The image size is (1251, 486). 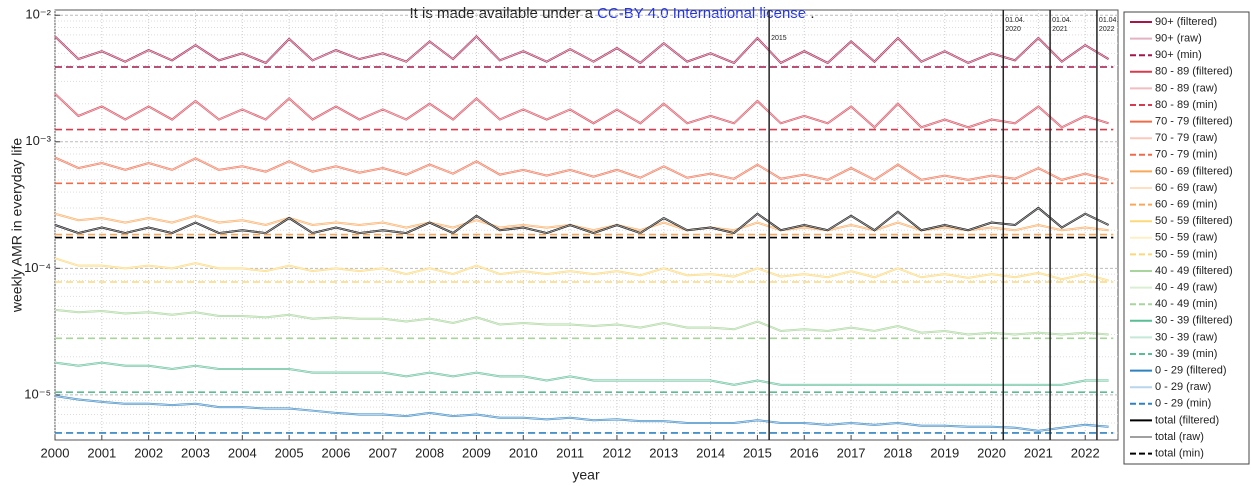 What do you see at coordinates (242, 452) in the screenshot?
I see `x-tick-label: 2004` at bounding box center [242, 452].